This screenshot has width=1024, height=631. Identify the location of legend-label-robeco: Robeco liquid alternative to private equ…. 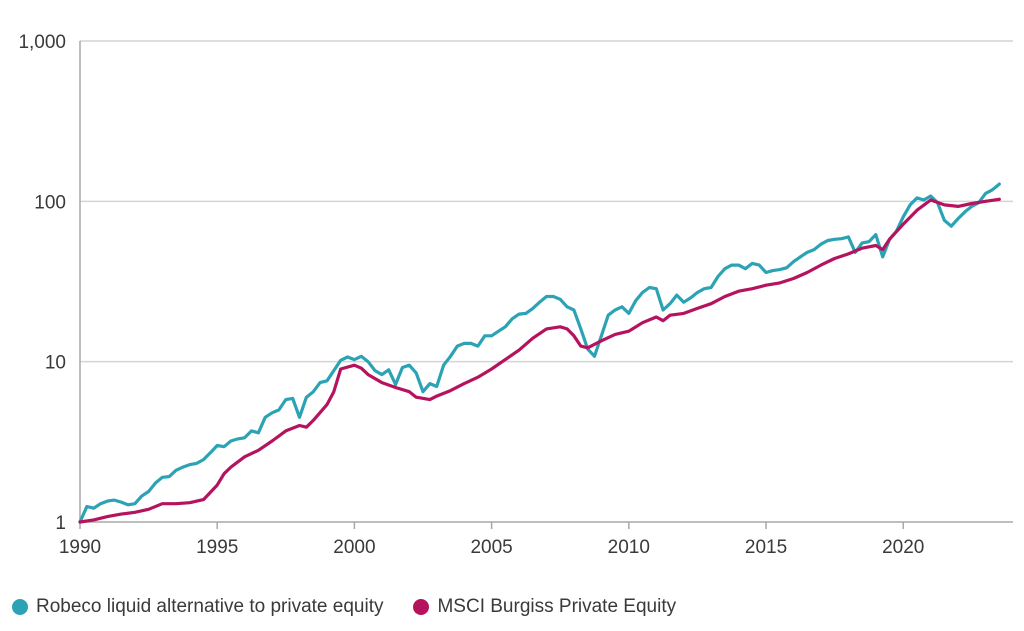
(210, 606).